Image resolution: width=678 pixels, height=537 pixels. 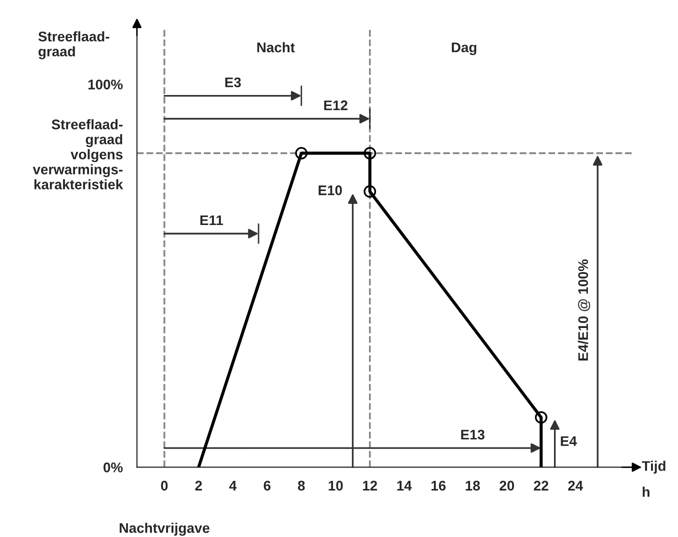 I want to click on x-tick-label: 22, so click(x=541, y=485).